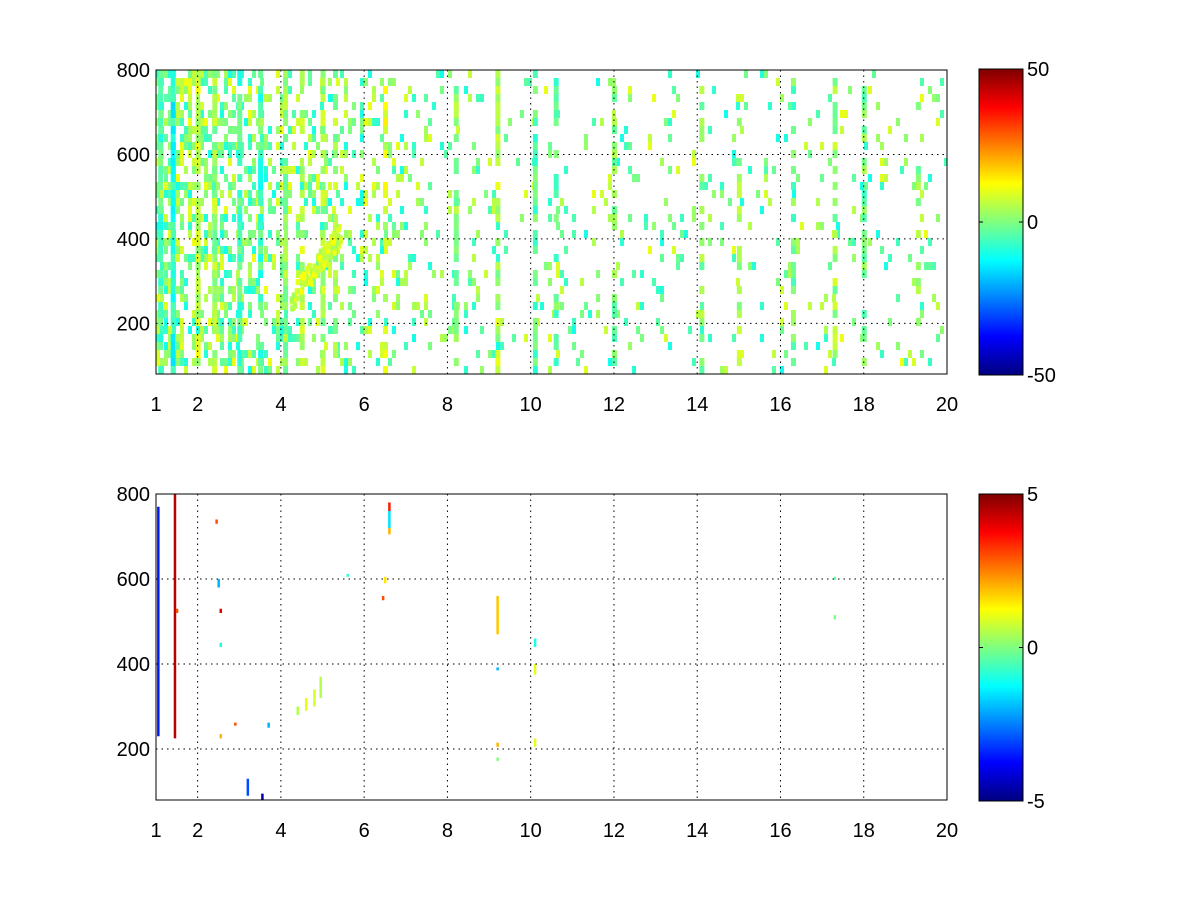  I want to click on x-tick-label: 4, so click(280, 405).